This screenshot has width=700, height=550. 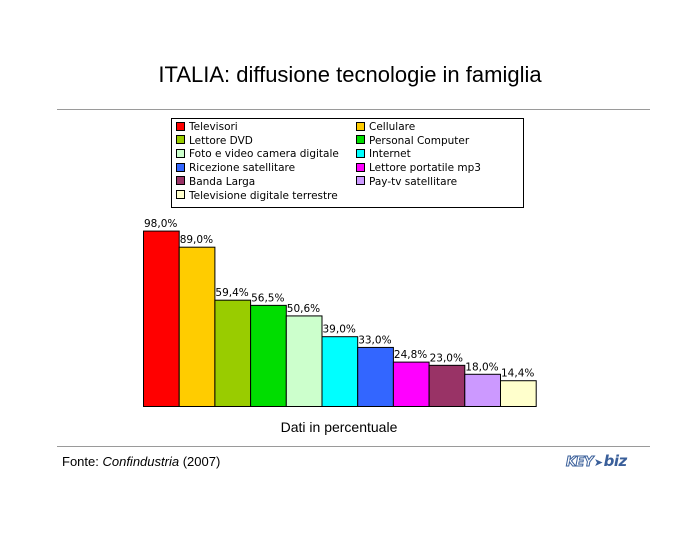 I want to click on legend-label: Pay-tv satellitare, so click(x=413, y=181).